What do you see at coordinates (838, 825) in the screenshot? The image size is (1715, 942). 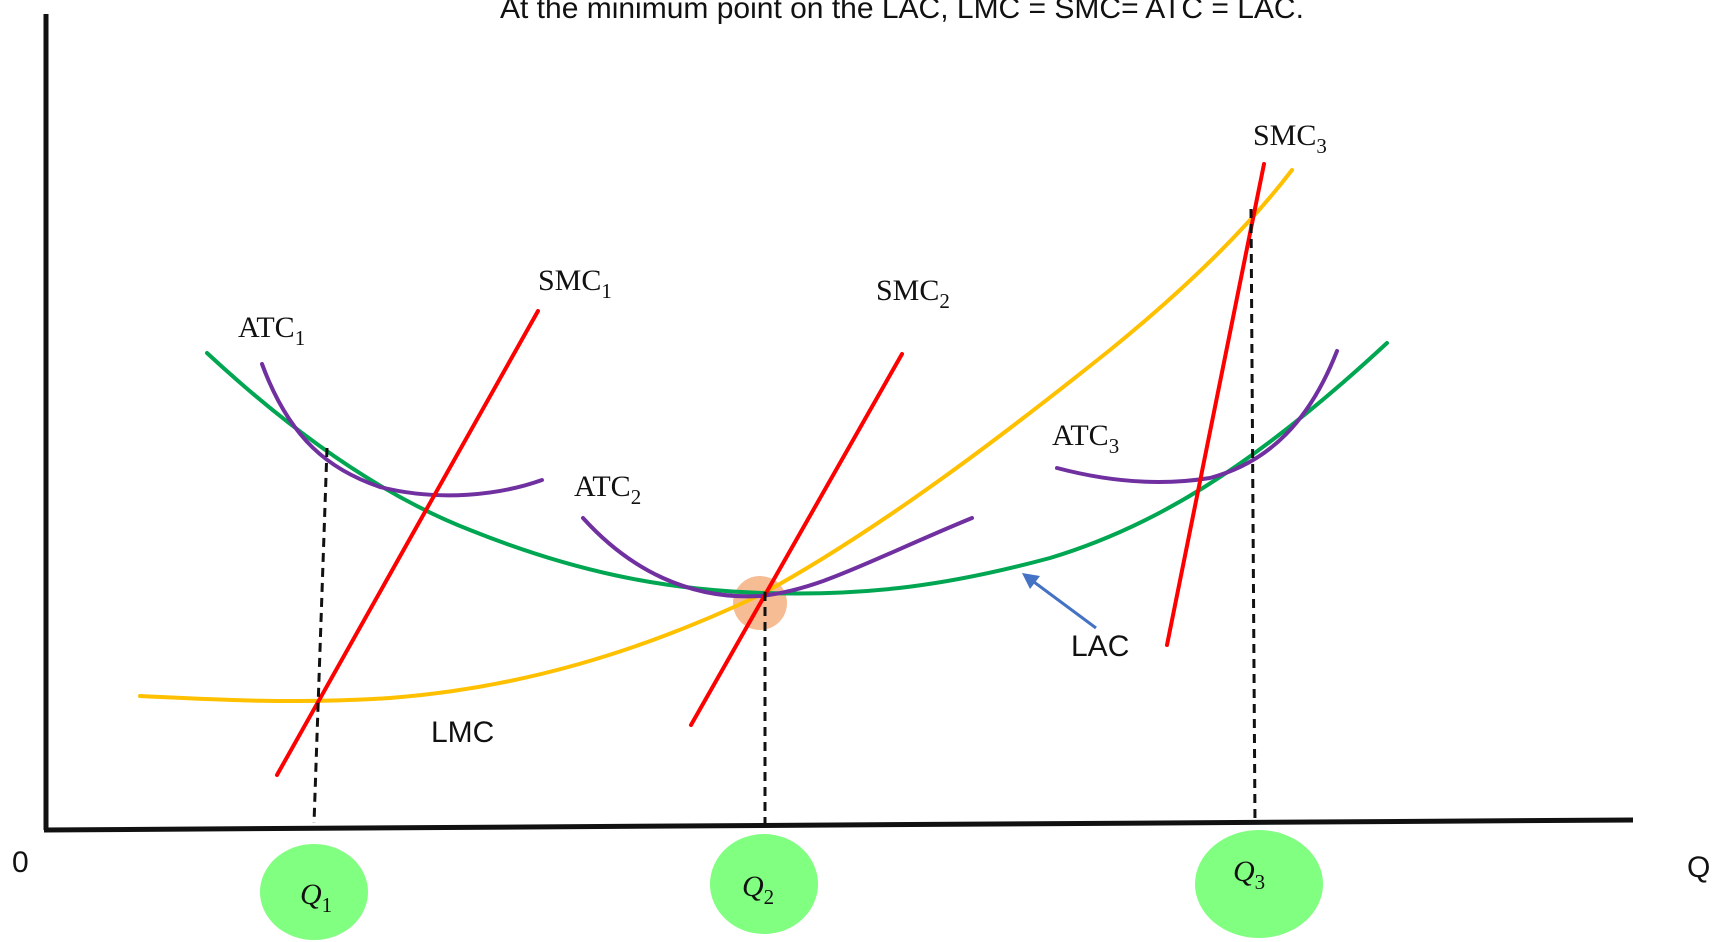 I see `x-axis` at bounding box center [838, 825].